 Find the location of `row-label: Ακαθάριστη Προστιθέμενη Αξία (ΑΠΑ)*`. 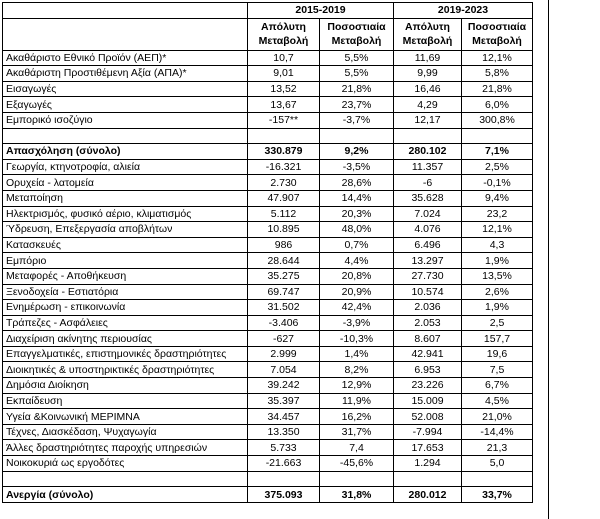

row-label: Ακαθάριστη Προστιθέμενη Αξία (ΑΠΑ)* is located at coordinates (125, 73).